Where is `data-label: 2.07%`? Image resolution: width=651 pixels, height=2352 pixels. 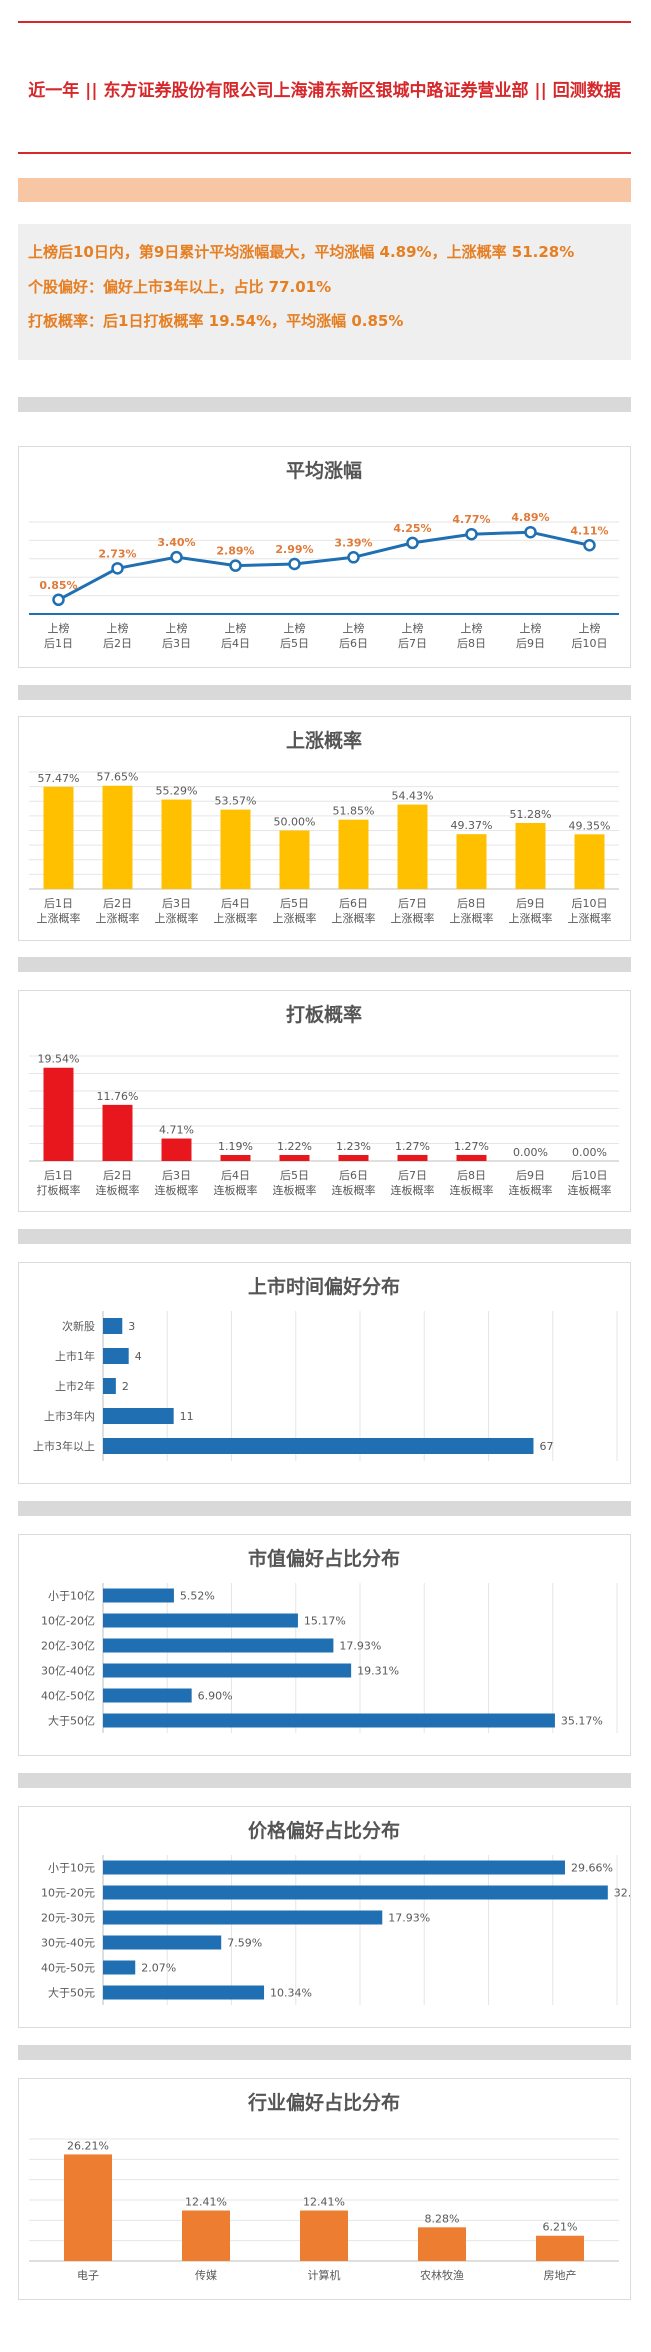
data-label: 2.07% is located at coordinates (158, 1968).